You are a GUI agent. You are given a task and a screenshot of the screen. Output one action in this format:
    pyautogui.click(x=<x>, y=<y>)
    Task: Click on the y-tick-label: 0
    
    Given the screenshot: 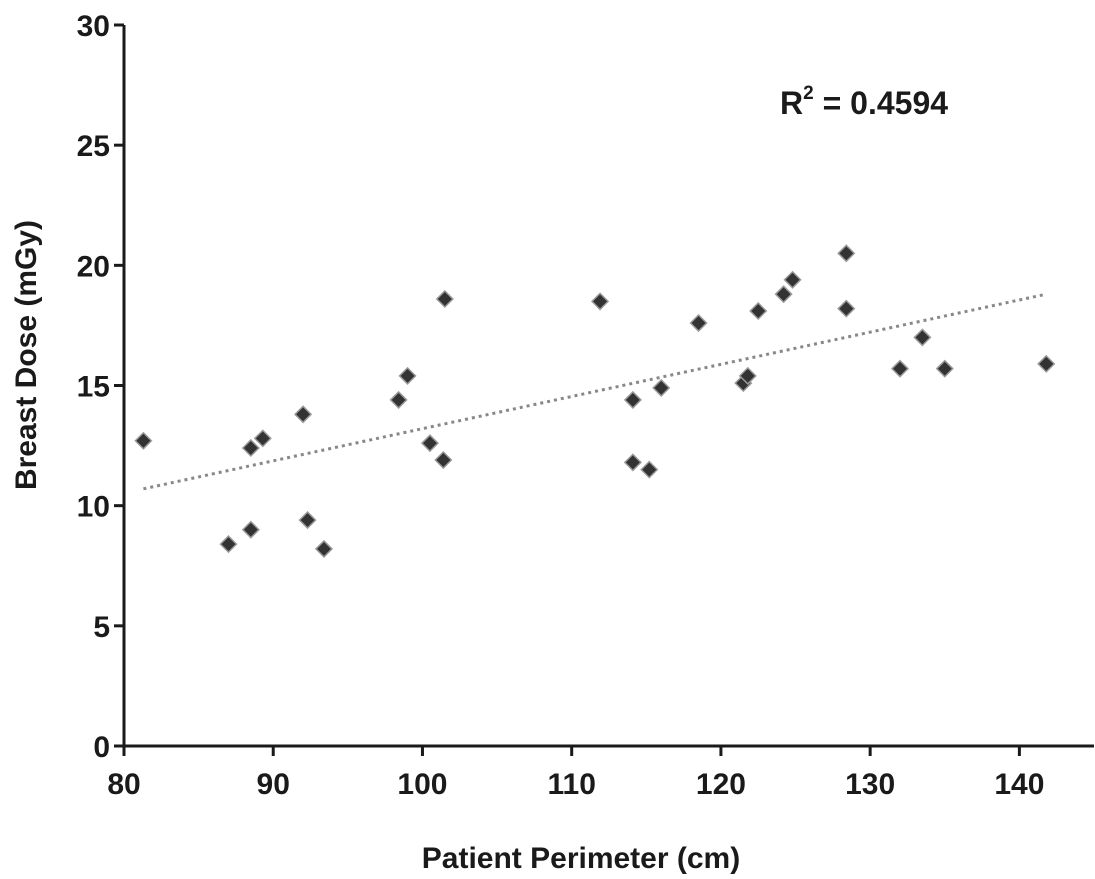 What is the action you would take?
    pyautogui.click(x=101, y=747)
    